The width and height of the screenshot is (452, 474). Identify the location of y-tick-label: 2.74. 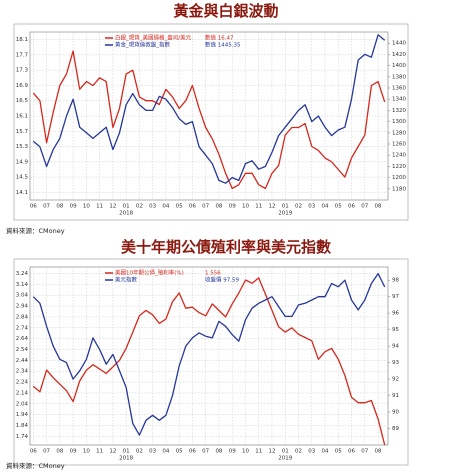
(22, 328).